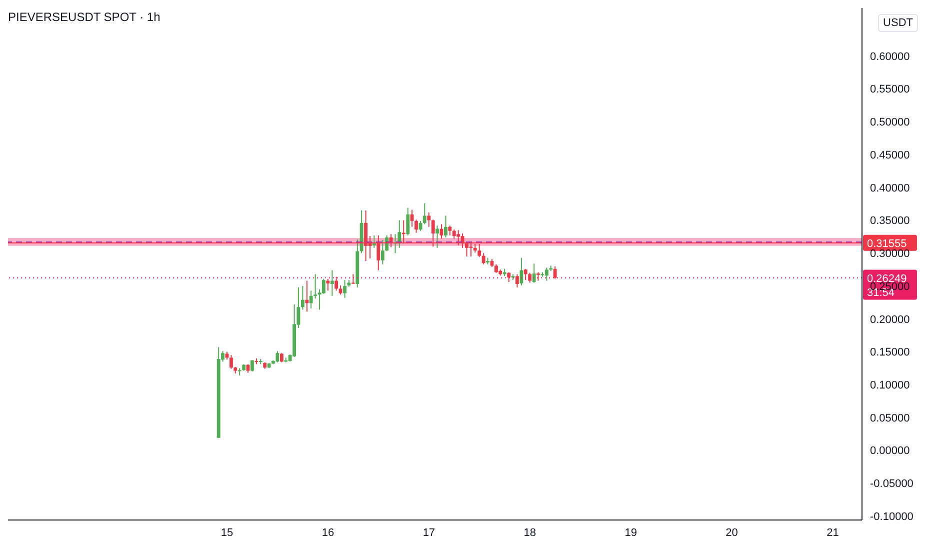 Image resolution: width=932 pixels, height=550 pixels. What do you see at coordinates (890, 56) in the screenshot?
I see `y-tick-label: 0.60000` at bounding box center [890, 56].